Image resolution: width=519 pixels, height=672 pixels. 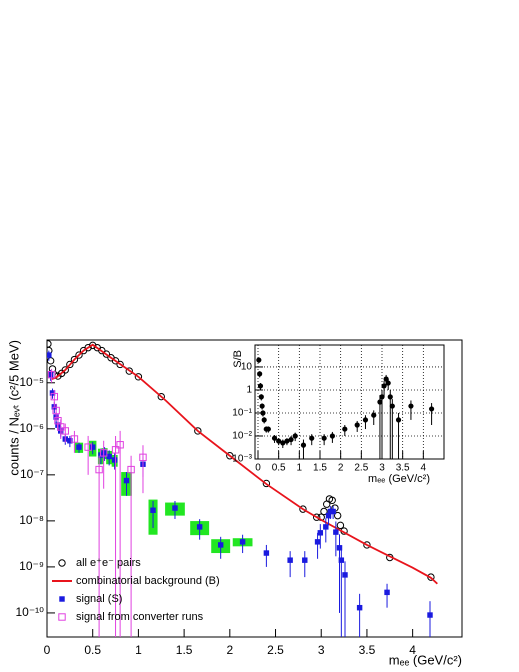 What do you see at coordinates (31, 520) in the screenshot?
I see `y-tick-label: 10⁻⁸` at bounding box center [31, 520].